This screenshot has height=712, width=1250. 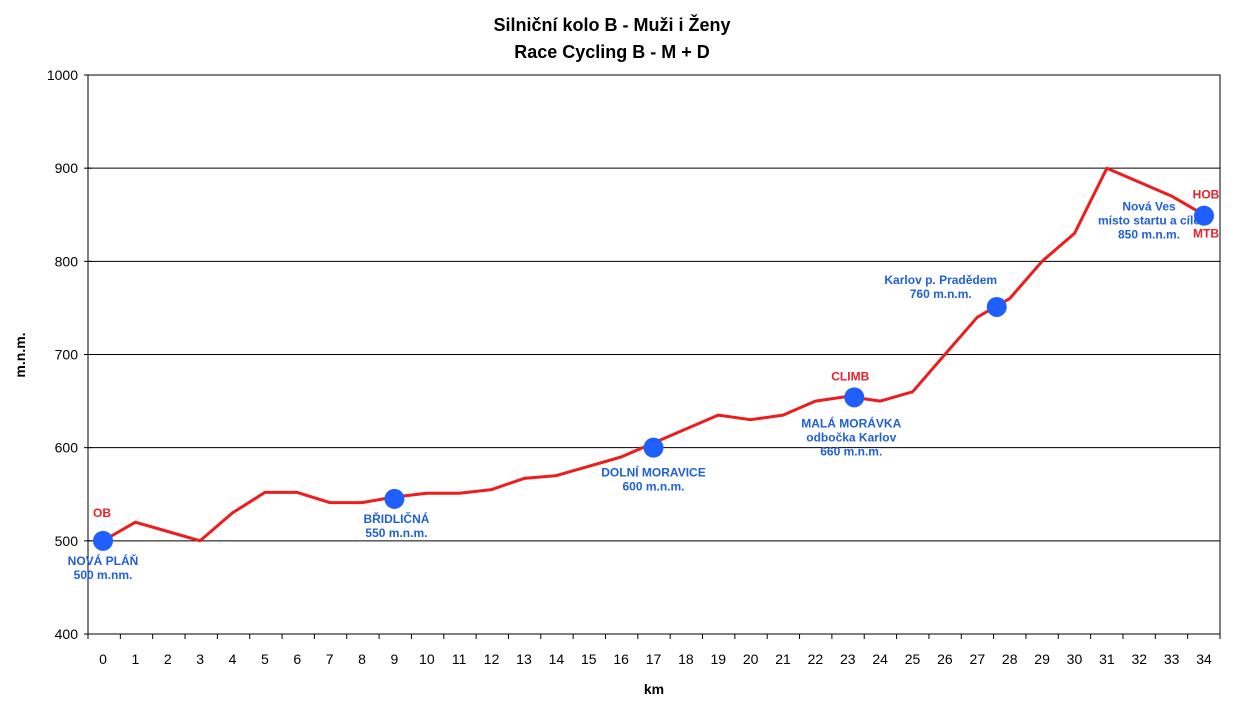 What do you see at coordinates (612, 52) in the screenshot?
I see `chart-subtitle: Race Cycling B - M + D` at bounding box center [612, 52].